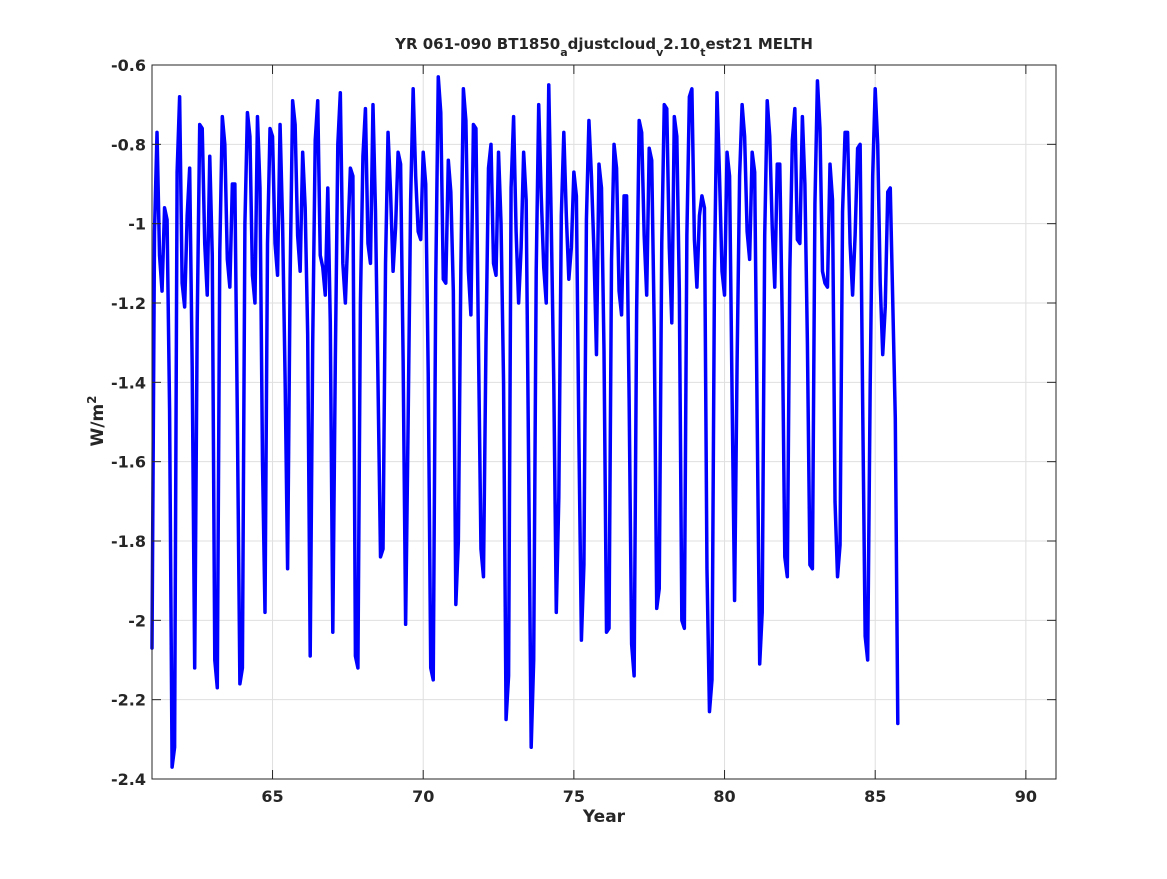 The width and height of the screenshot is (1167, 879). What do you see at coordinates (604, 817) in the screenshot?
I see `x-axis-label: Year` at bounding box center [604, 817].